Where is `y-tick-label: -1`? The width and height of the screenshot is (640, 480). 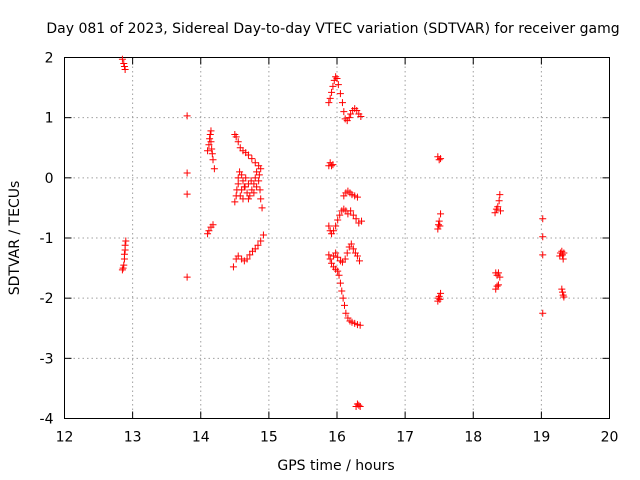 y-tick-label: -1 is located at coordinates (47, 239).